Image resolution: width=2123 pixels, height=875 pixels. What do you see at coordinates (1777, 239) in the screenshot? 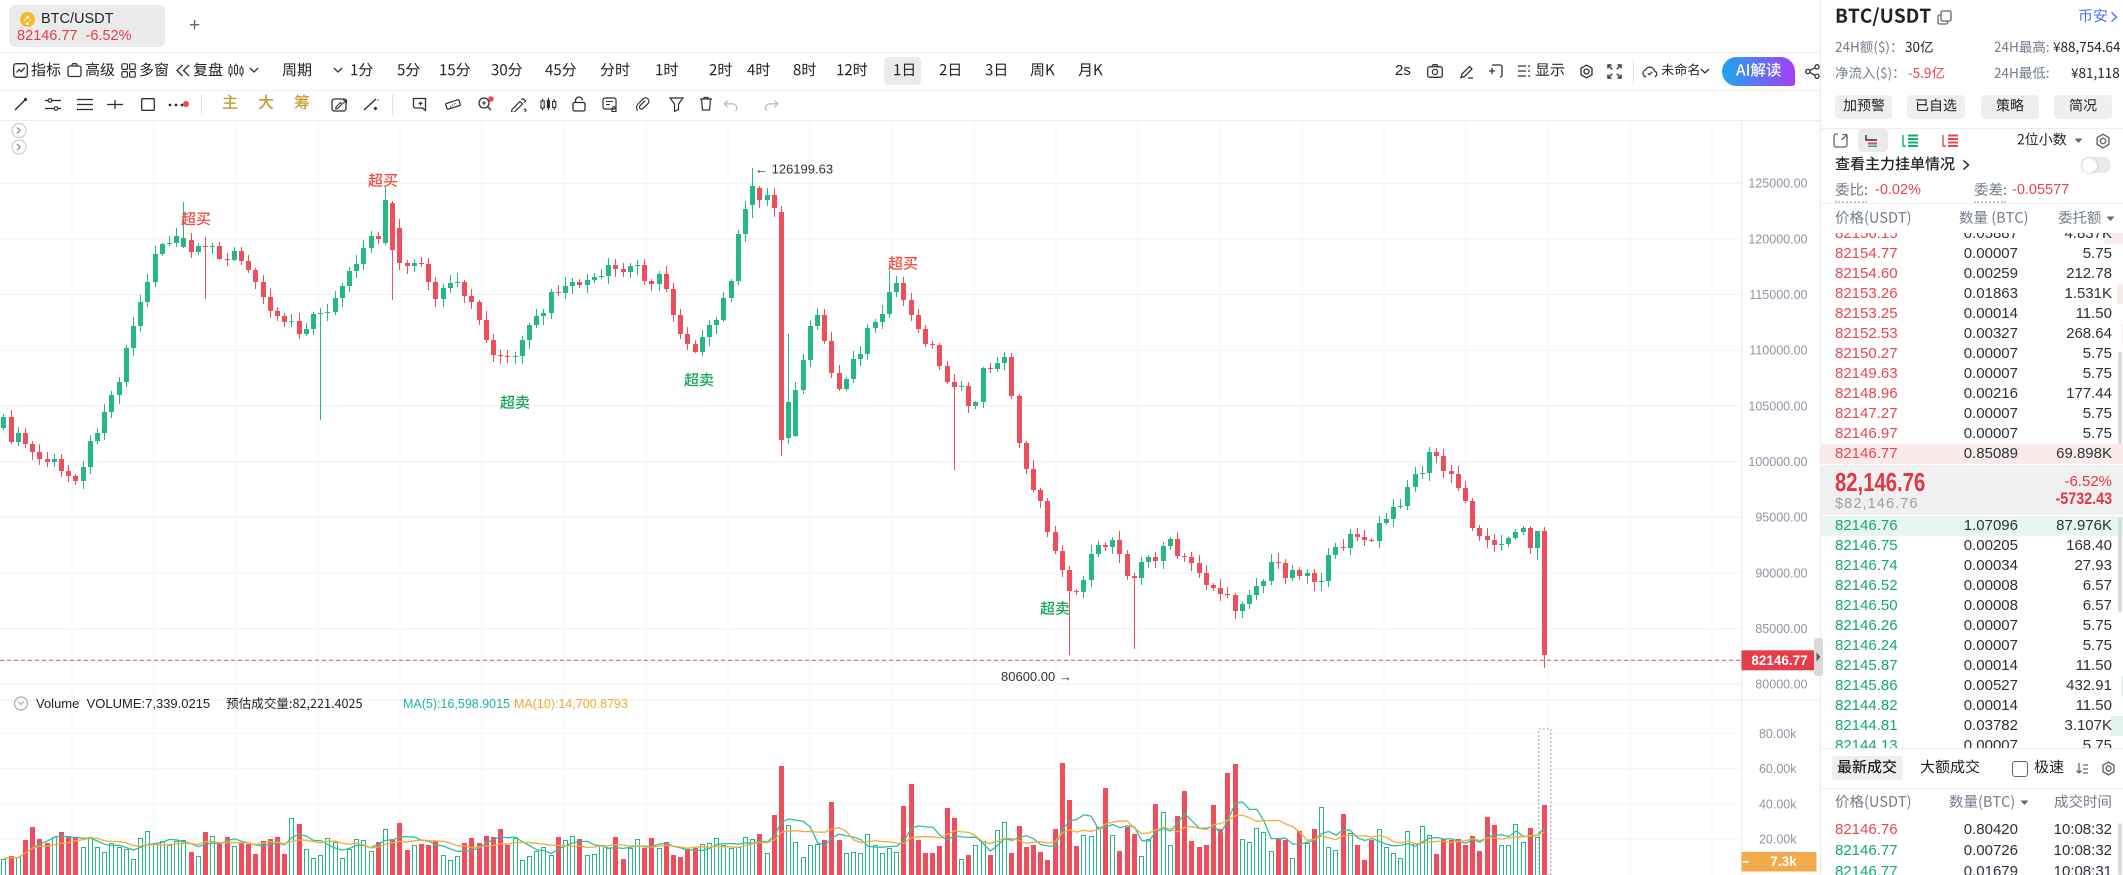
I see `svg-text: 120000.00` at bounding box center [1777, 239].